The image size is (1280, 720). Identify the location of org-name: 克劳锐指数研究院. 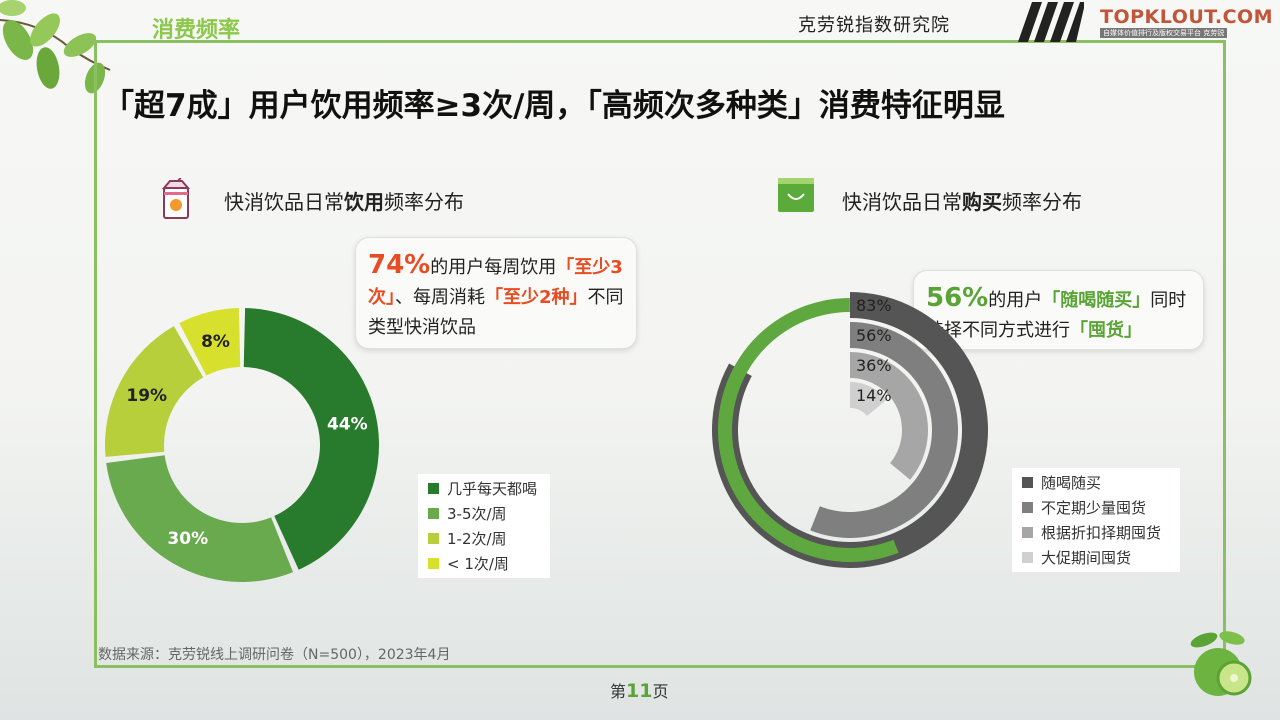
(874, 25).